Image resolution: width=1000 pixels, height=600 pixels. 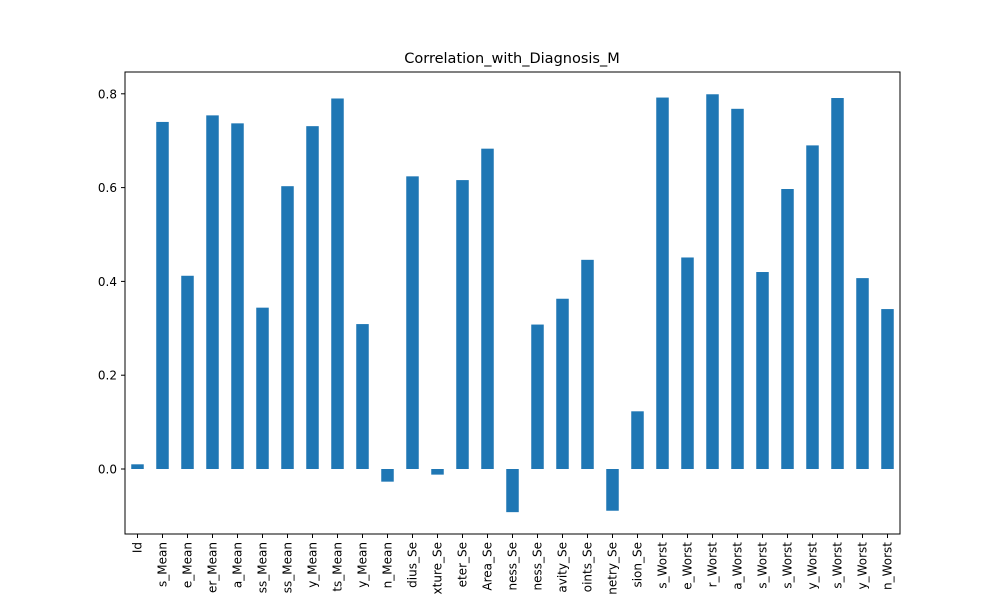 I want to click on x-tick-label: avity_Se, so click(x=563, y=567).